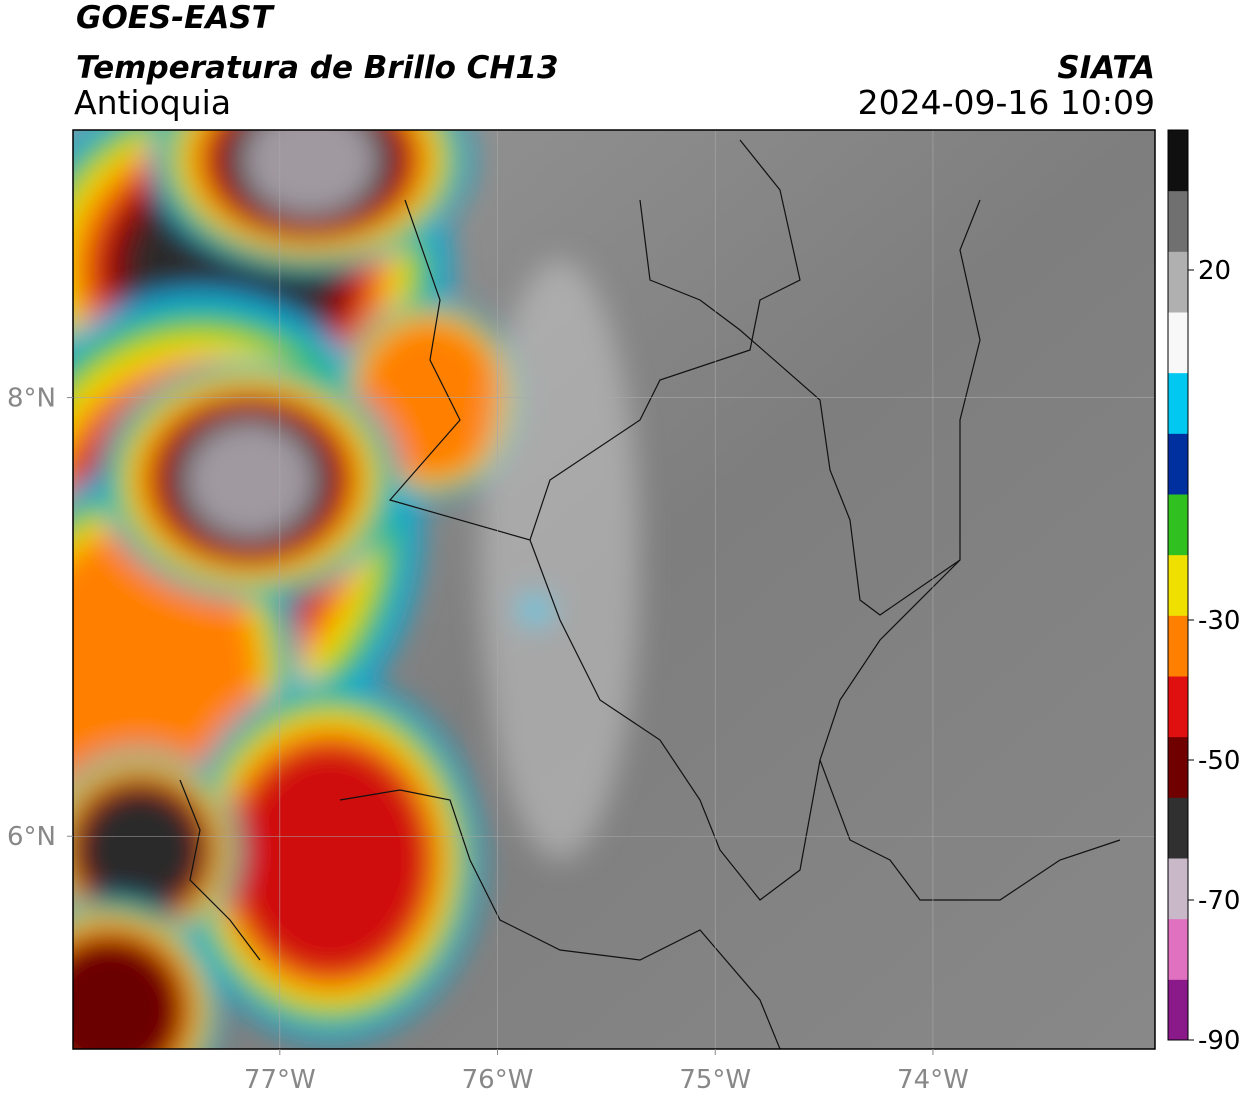  What do you see at coordinates (317, 68) in the screenshot?
I see `subtitle: Temperatura de Brillo CH13` at bounding box center [317, 68].